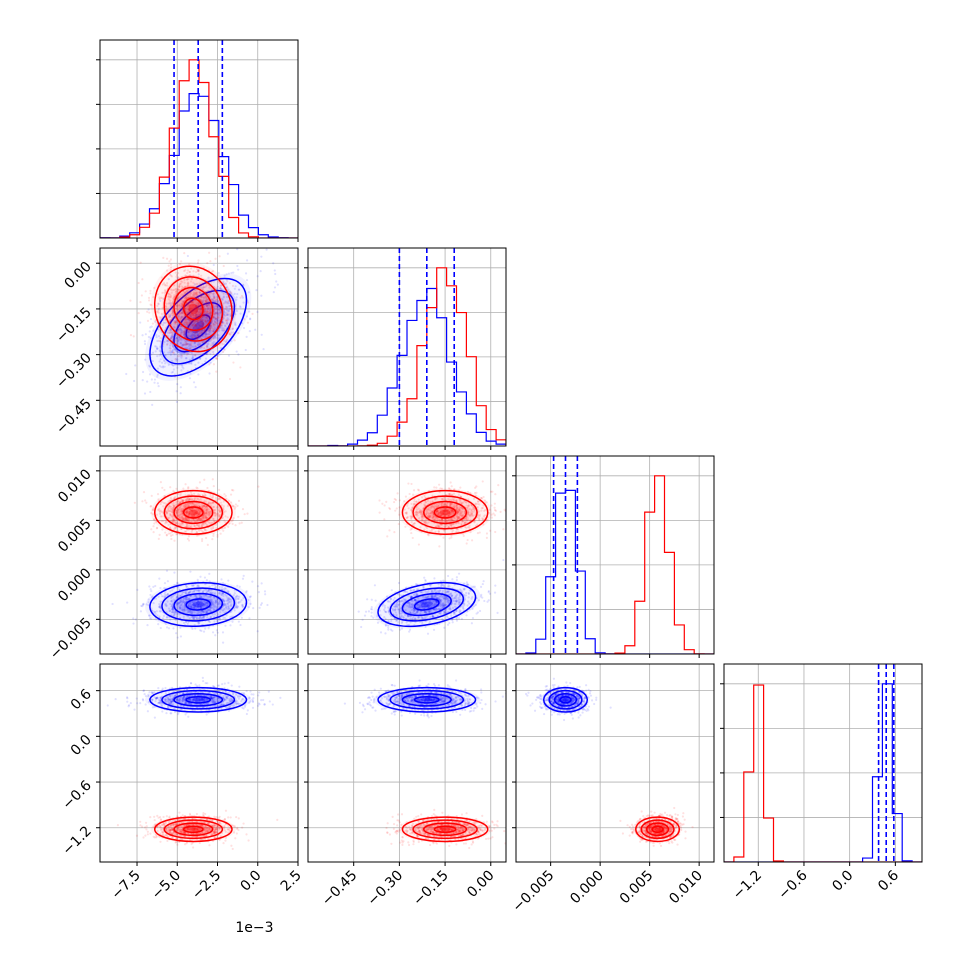 The width and height of the screenshot is (970, 970). I want to click on panel-frame, so click(199, 347).